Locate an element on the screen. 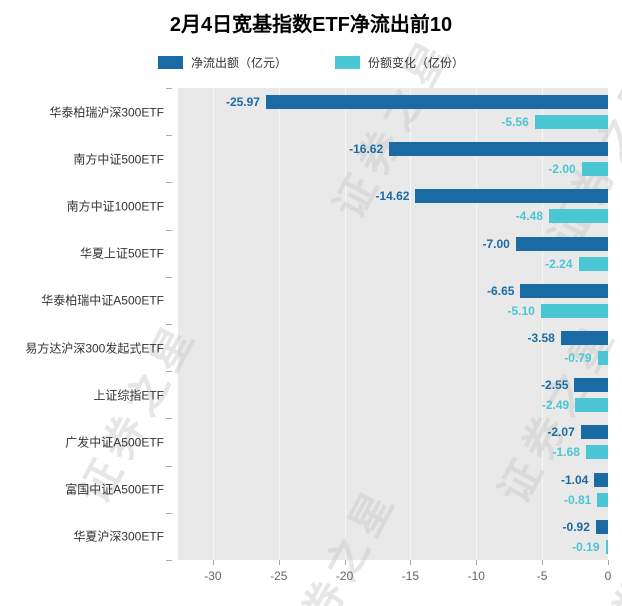  chart-row: -6.65 -5.10 is located at coordinates (393, 300).